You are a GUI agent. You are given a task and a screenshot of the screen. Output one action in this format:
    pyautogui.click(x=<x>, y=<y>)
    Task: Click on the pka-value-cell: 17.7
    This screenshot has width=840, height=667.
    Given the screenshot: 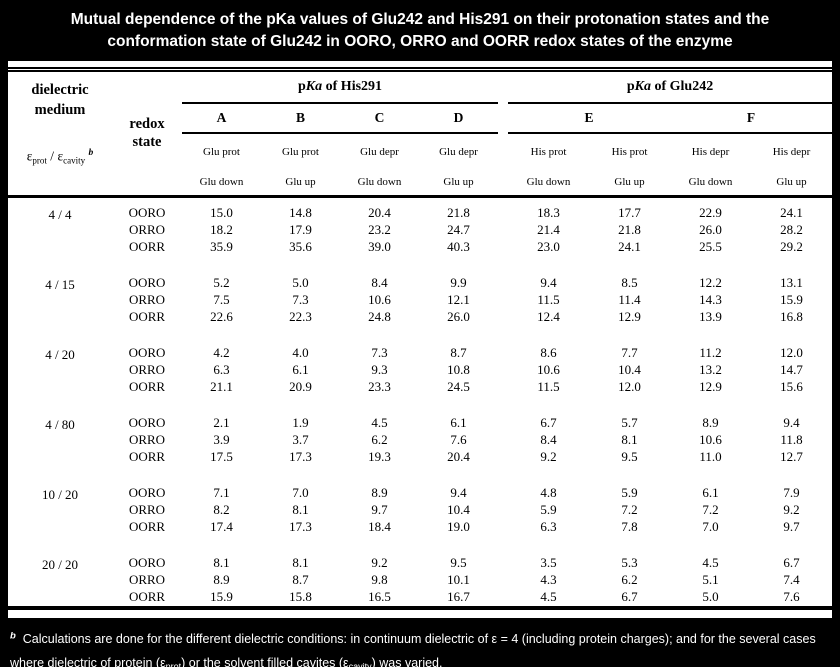 What is the action you would take?
    pyautogui.click(x=629, y=213)
    